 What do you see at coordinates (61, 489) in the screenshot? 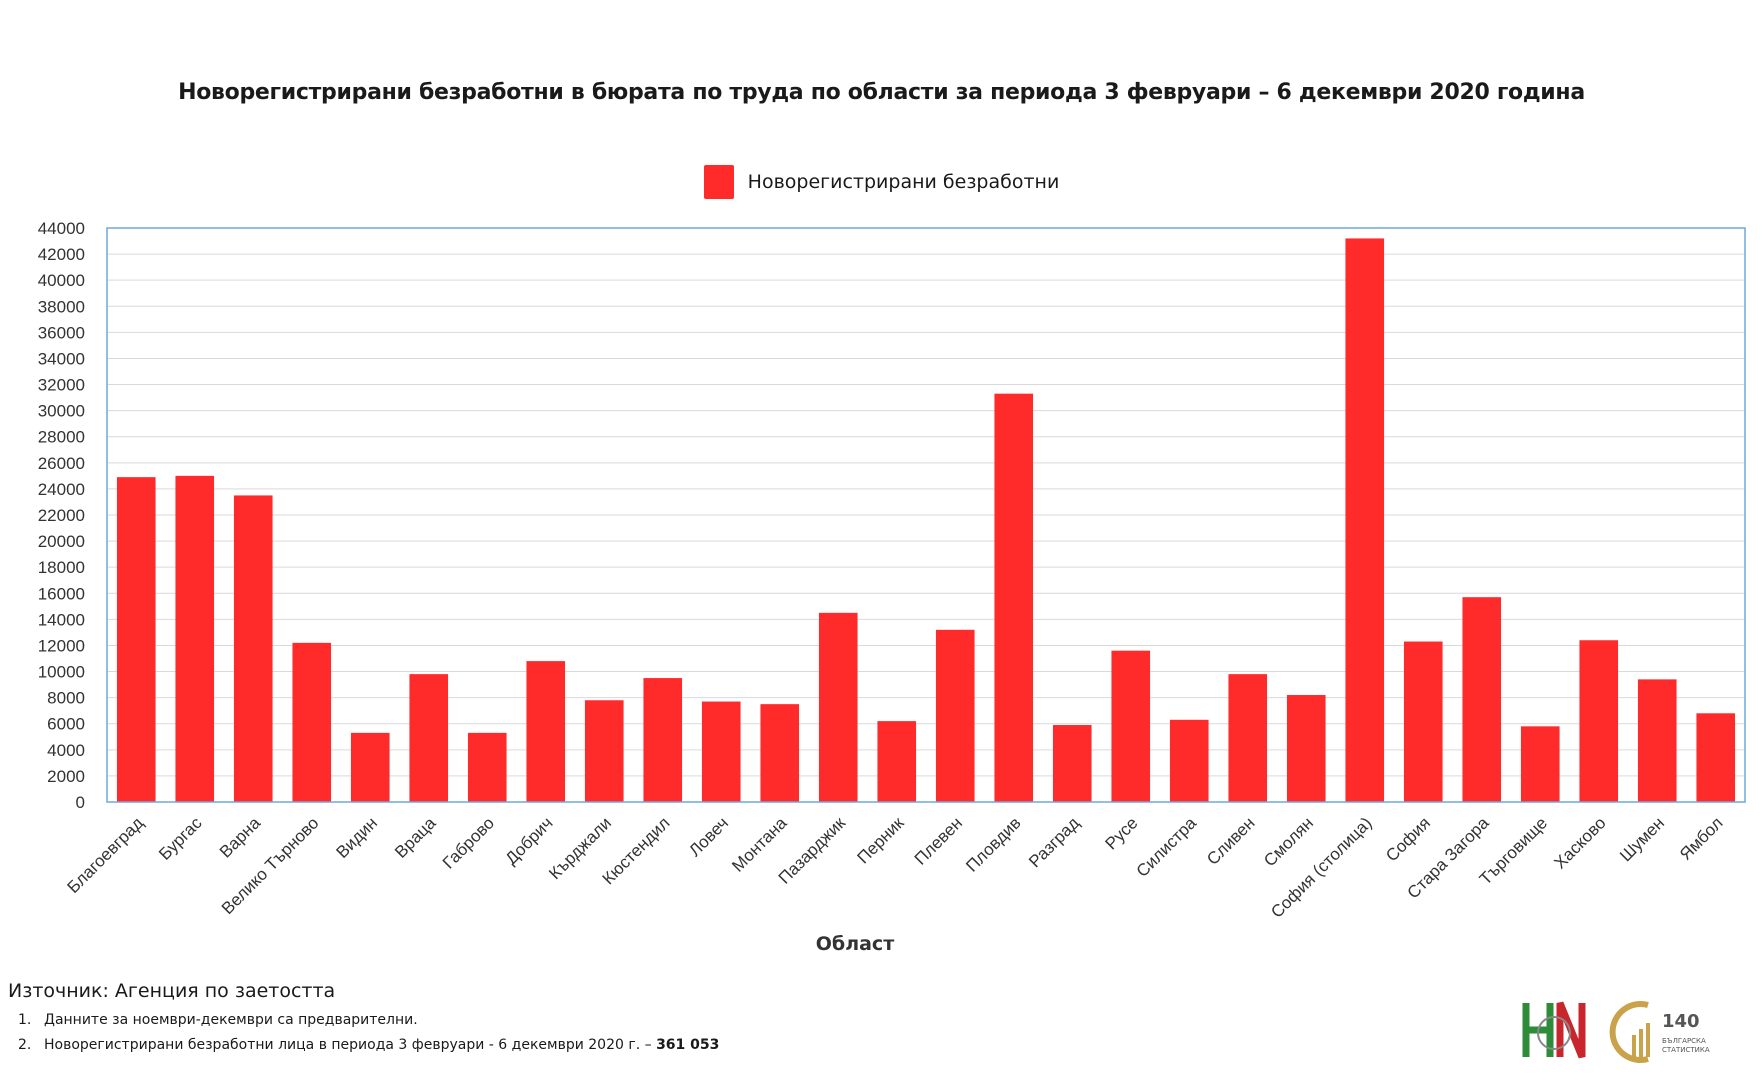
I see `y-tick-label: 24000` at bounding box center [61, 489].